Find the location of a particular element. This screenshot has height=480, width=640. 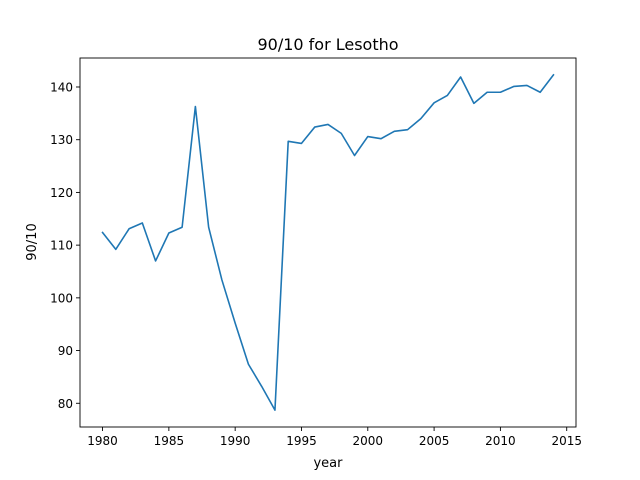

y-axis-label: 90/10 is located at coordinates (32, 241).